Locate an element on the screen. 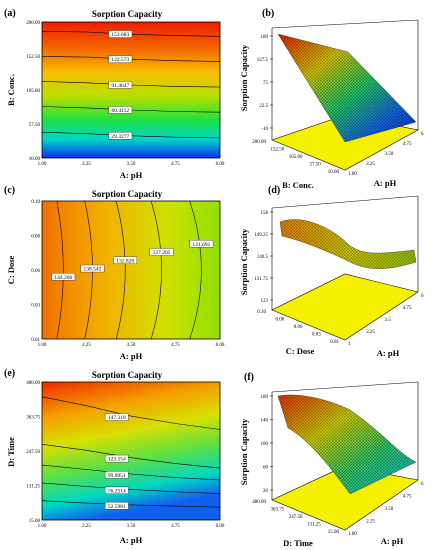 The width and height of the screenshot is (432, 550). panel-c-contours: 144.266 138.542 132.828 127.205 121.691 is located at coordinates (132, 270).